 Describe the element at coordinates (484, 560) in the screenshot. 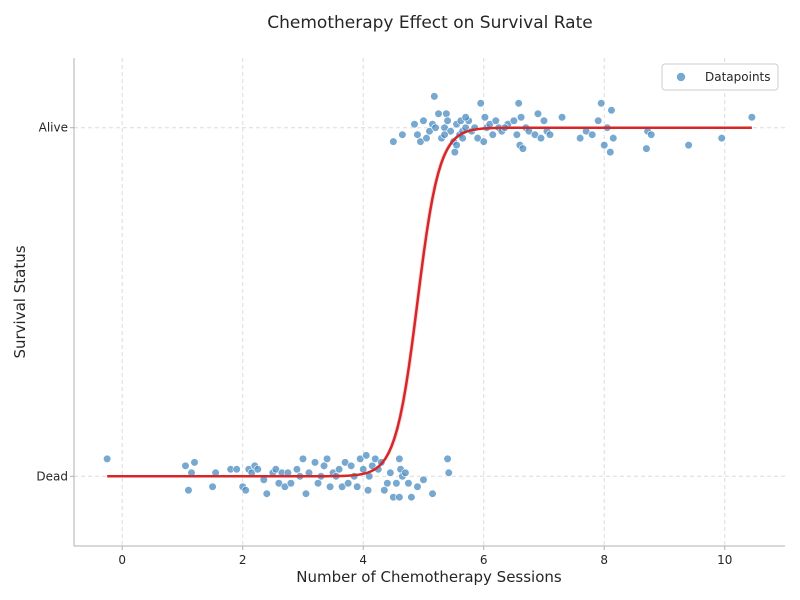

I see `x-tick-label: 6` at that location.